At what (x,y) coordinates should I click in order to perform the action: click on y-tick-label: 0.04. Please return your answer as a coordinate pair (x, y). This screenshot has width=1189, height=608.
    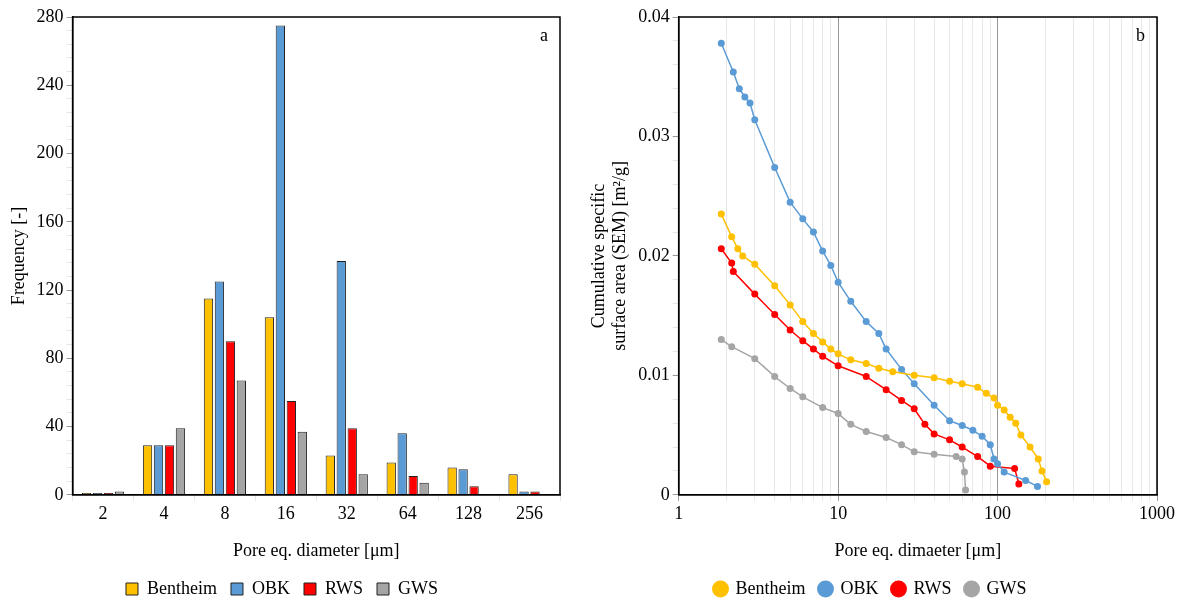
    Looking at the image, I should click on (654, 15).